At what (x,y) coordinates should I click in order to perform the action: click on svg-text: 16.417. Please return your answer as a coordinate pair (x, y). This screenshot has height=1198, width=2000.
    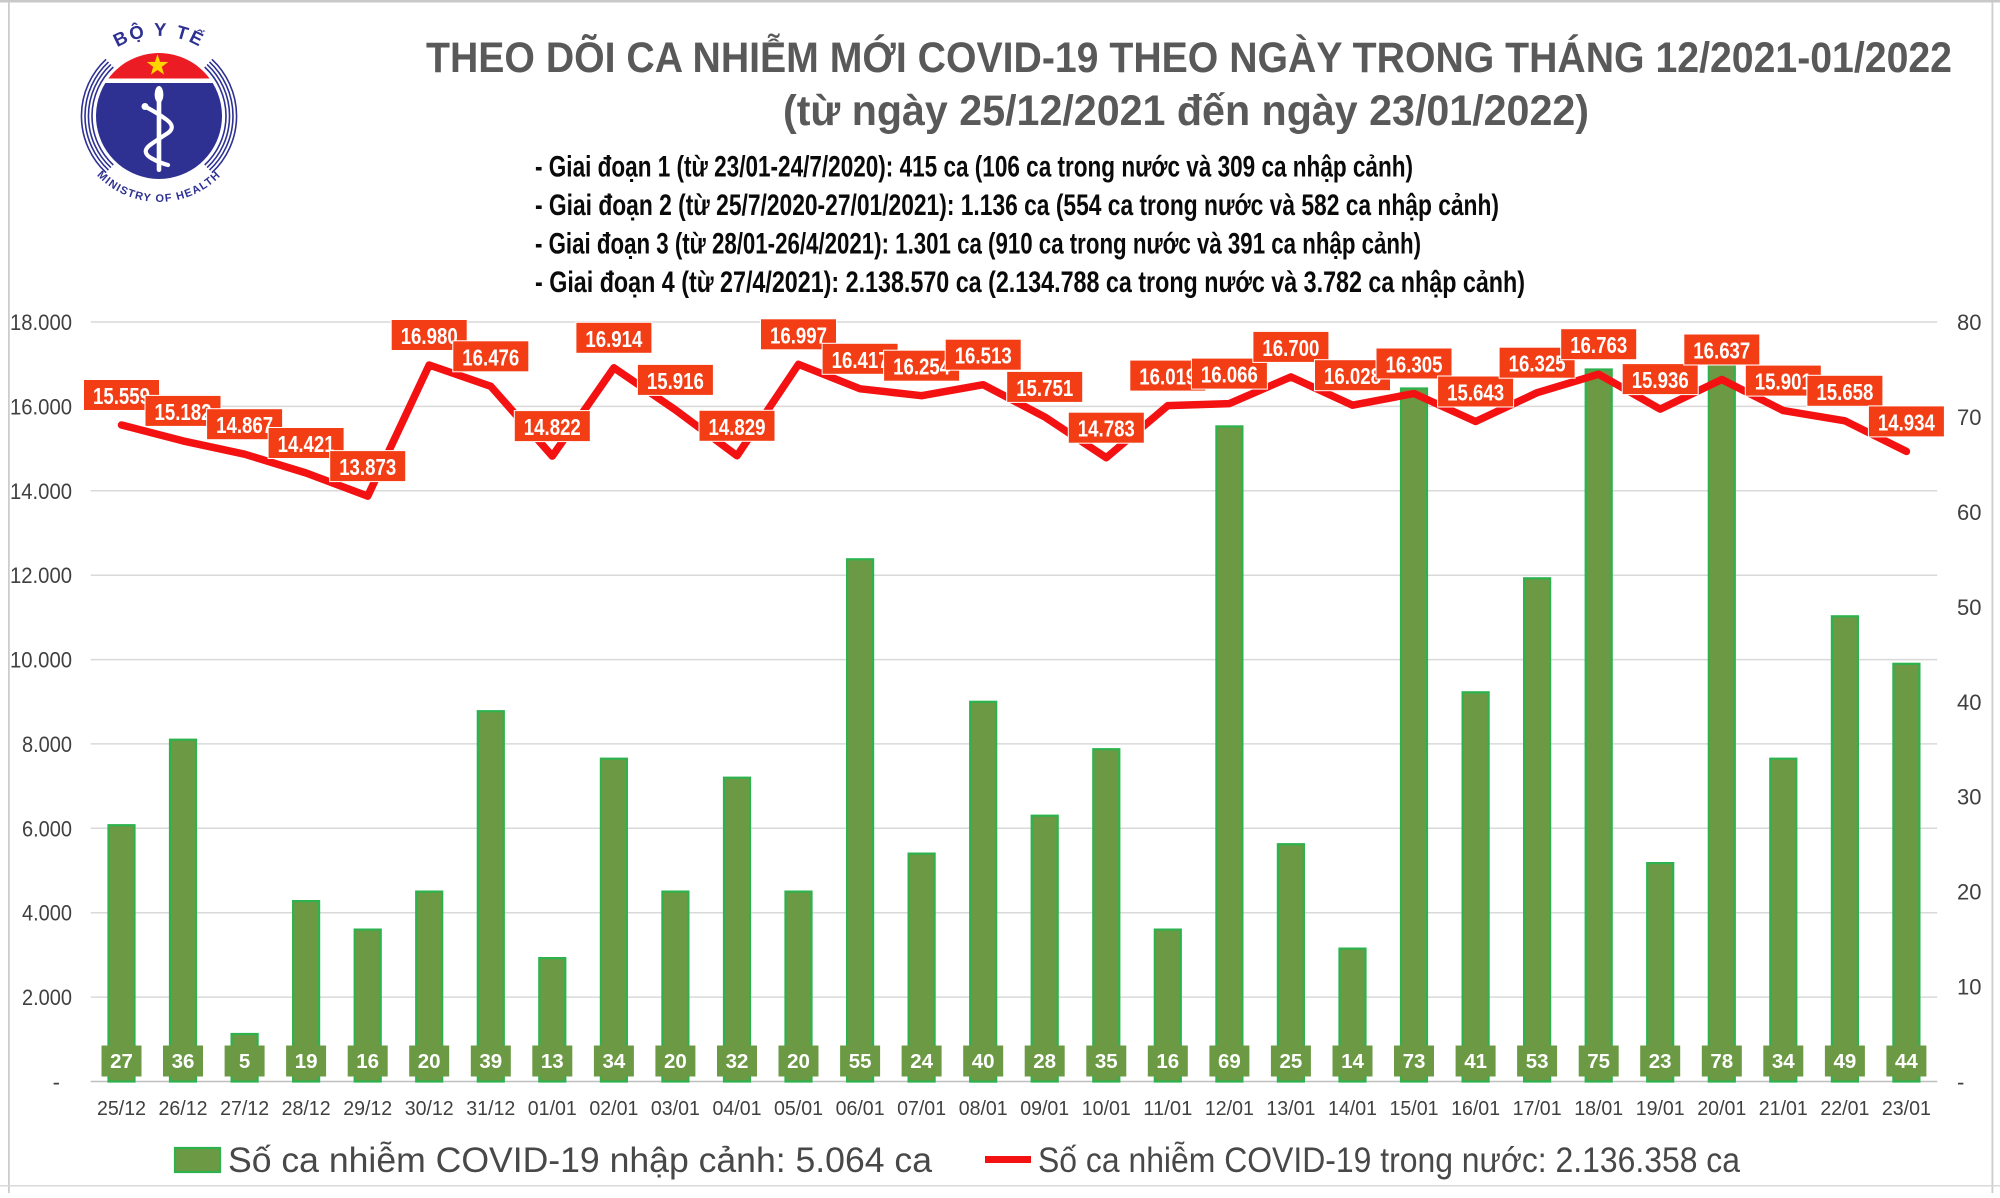
    Looking at the image, I should click on (860, 360).